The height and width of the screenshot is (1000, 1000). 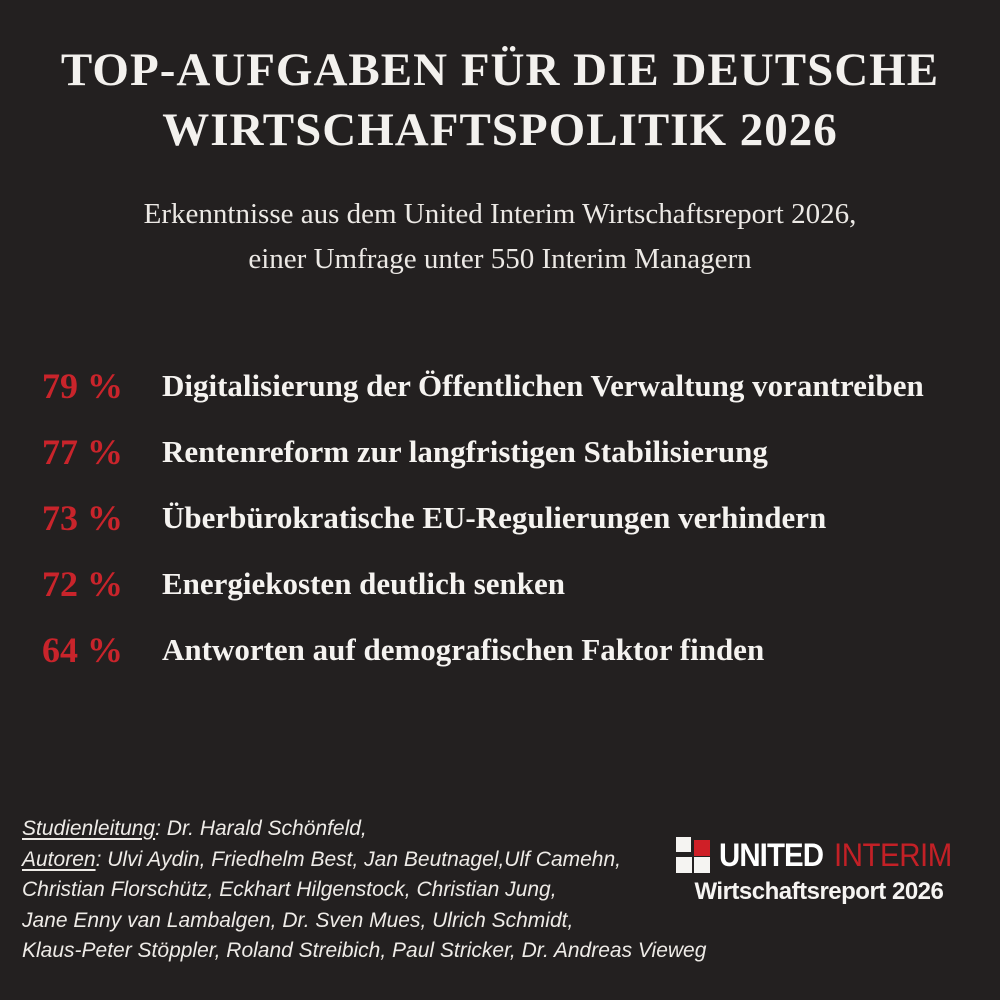 I want to click on title-line-1: TOP-AUFGABEN FÜR DIE DEUTSCHE, so click(x=500, y=70).